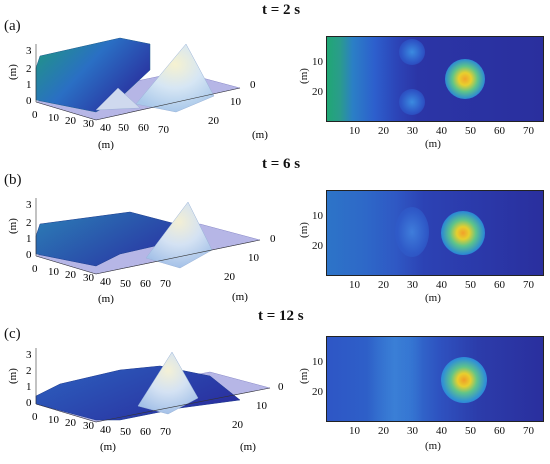 This screenshot has height=464, width=550. Describe the element at coordinates (13, 180) in the screenshot. I see `panel-label-b: (b)` at that location.